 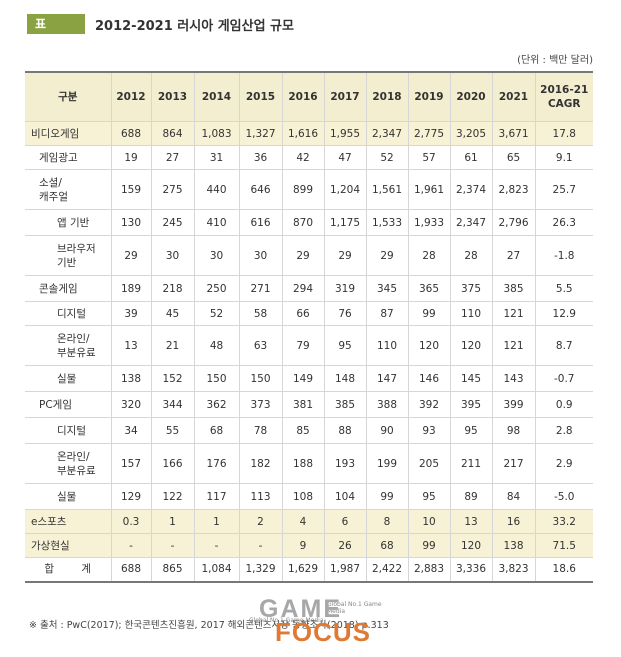 What do you see at coordinates (302, 430) in the screenshot?
I see `value-cell: 85` at bounding box center [302, 430].